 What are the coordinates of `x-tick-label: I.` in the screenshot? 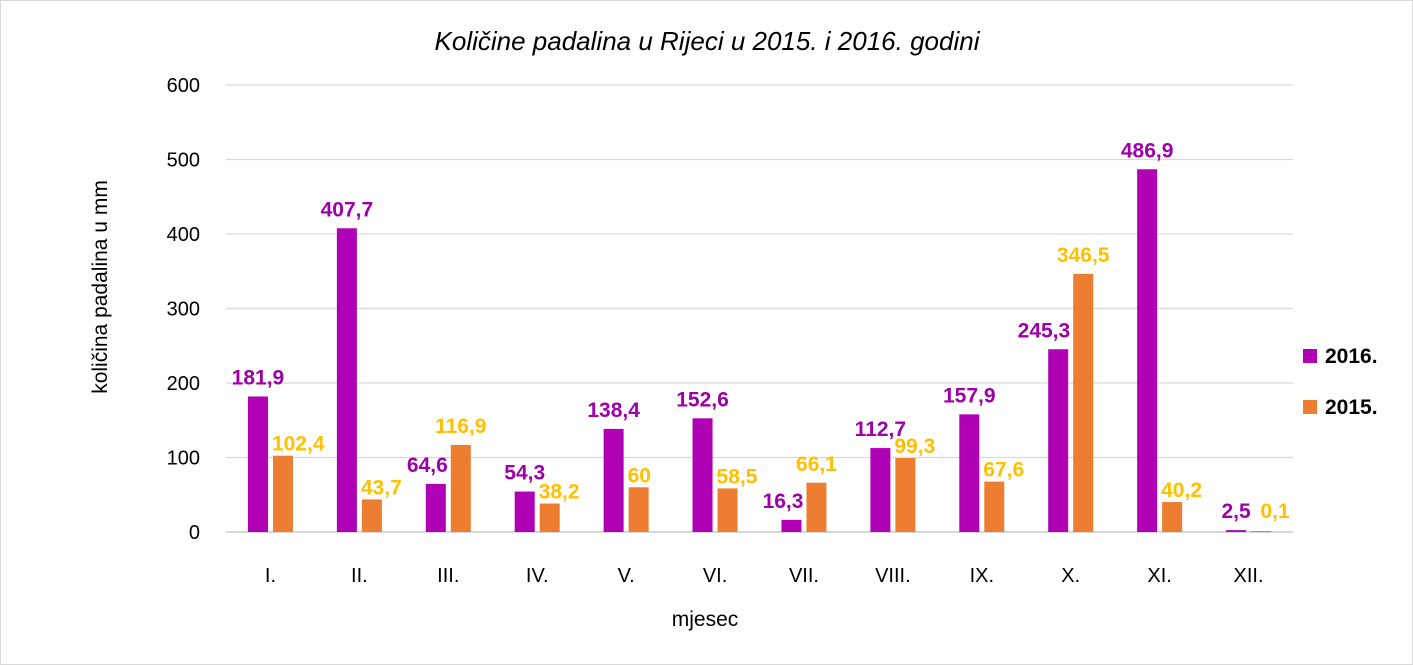 It's located at (270, 576).